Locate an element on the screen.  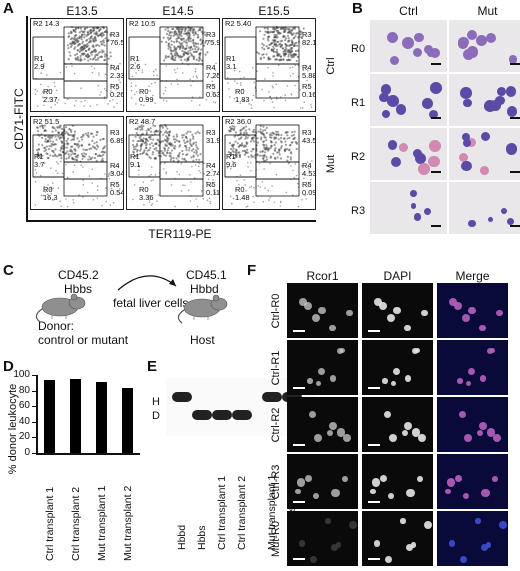
fluor-image-ctrl-r2-merge is located at coordinates (472, 424).